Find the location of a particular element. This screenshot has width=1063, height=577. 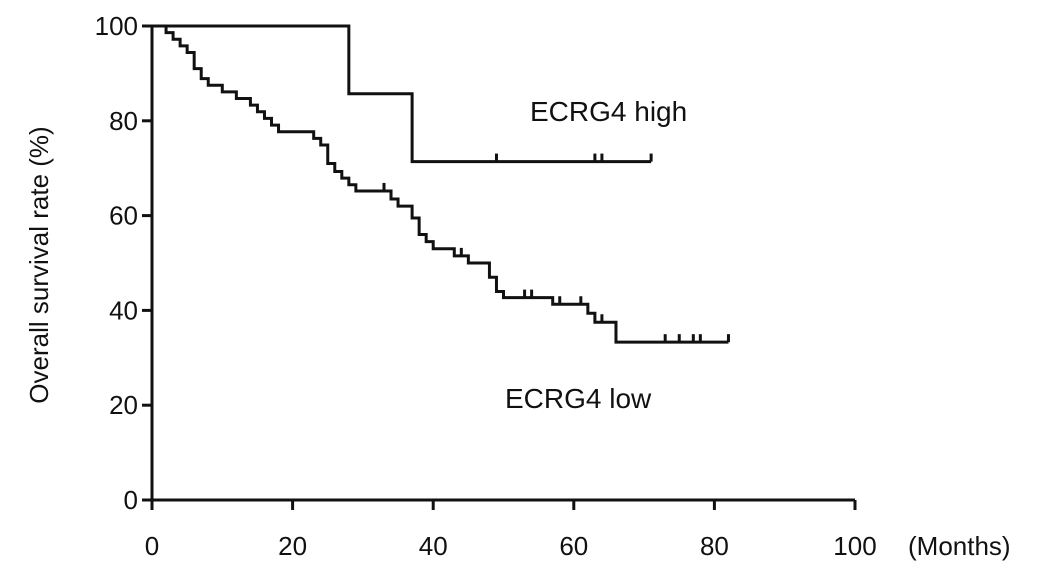

y-tick-label: 80 is located at coordinates (123, 121).